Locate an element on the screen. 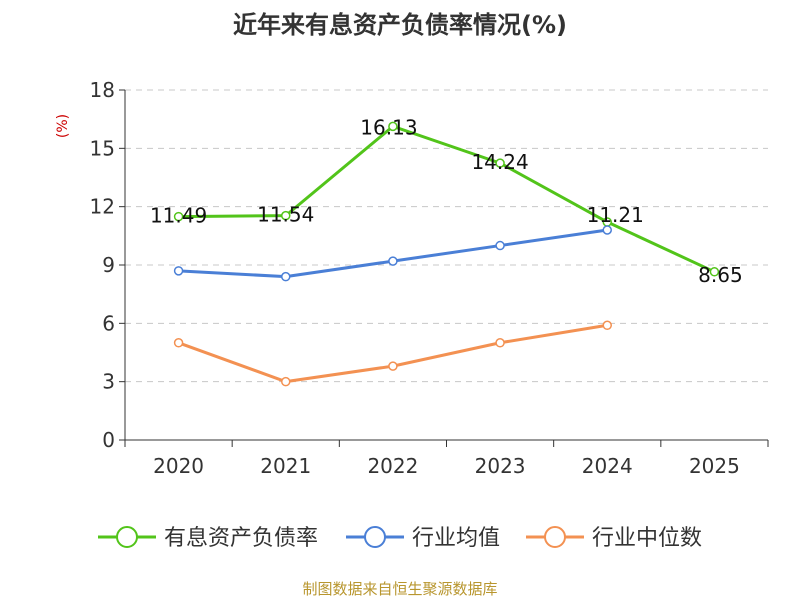 The width and height of the screenshot is (800, 600). source-note: 制图数据来自恒生聚源数据库 is located at coordinates (399, 589).